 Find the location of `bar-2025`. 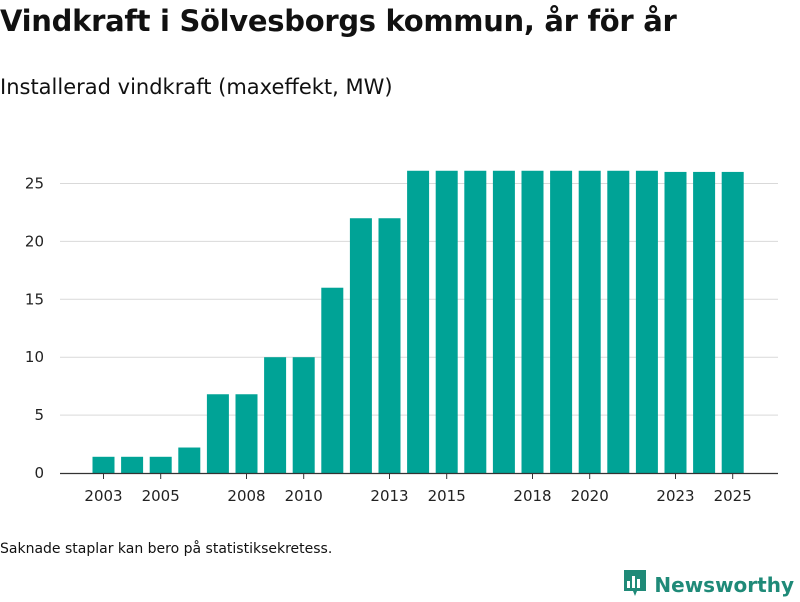

bar-2025 is located at coordinates (732, 322).